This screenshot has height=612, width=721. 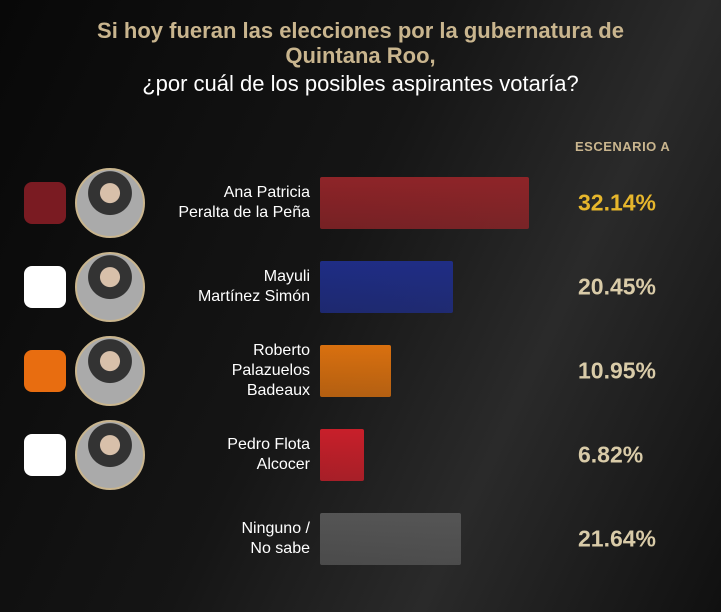 I want to click on candidate-name: Roberto Palazuelos Badeaux, so click(x=270, y=370).